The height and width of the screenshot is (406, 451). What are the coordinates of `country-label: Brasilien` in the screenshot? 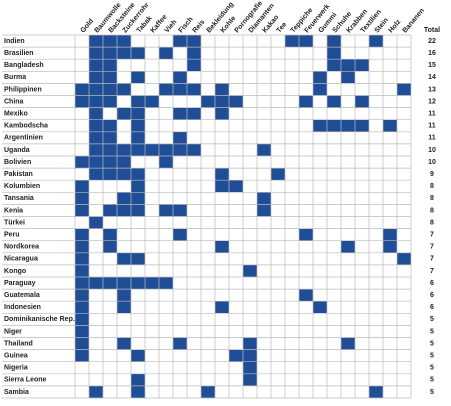 It's located at (19, 53).